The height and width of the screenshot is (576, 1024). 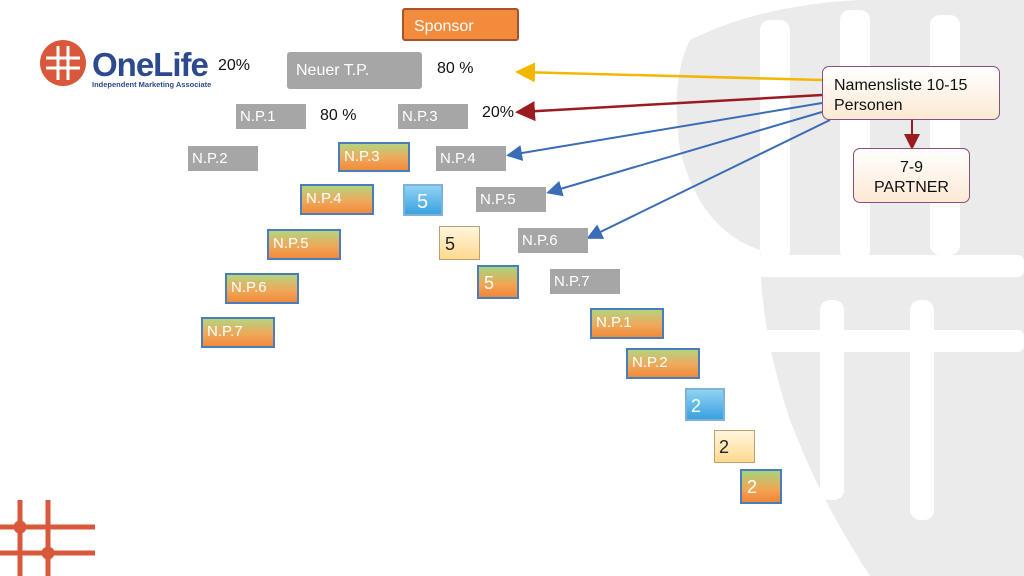 I want to click on brand-name: OneLife, so click(x=150, y=64).